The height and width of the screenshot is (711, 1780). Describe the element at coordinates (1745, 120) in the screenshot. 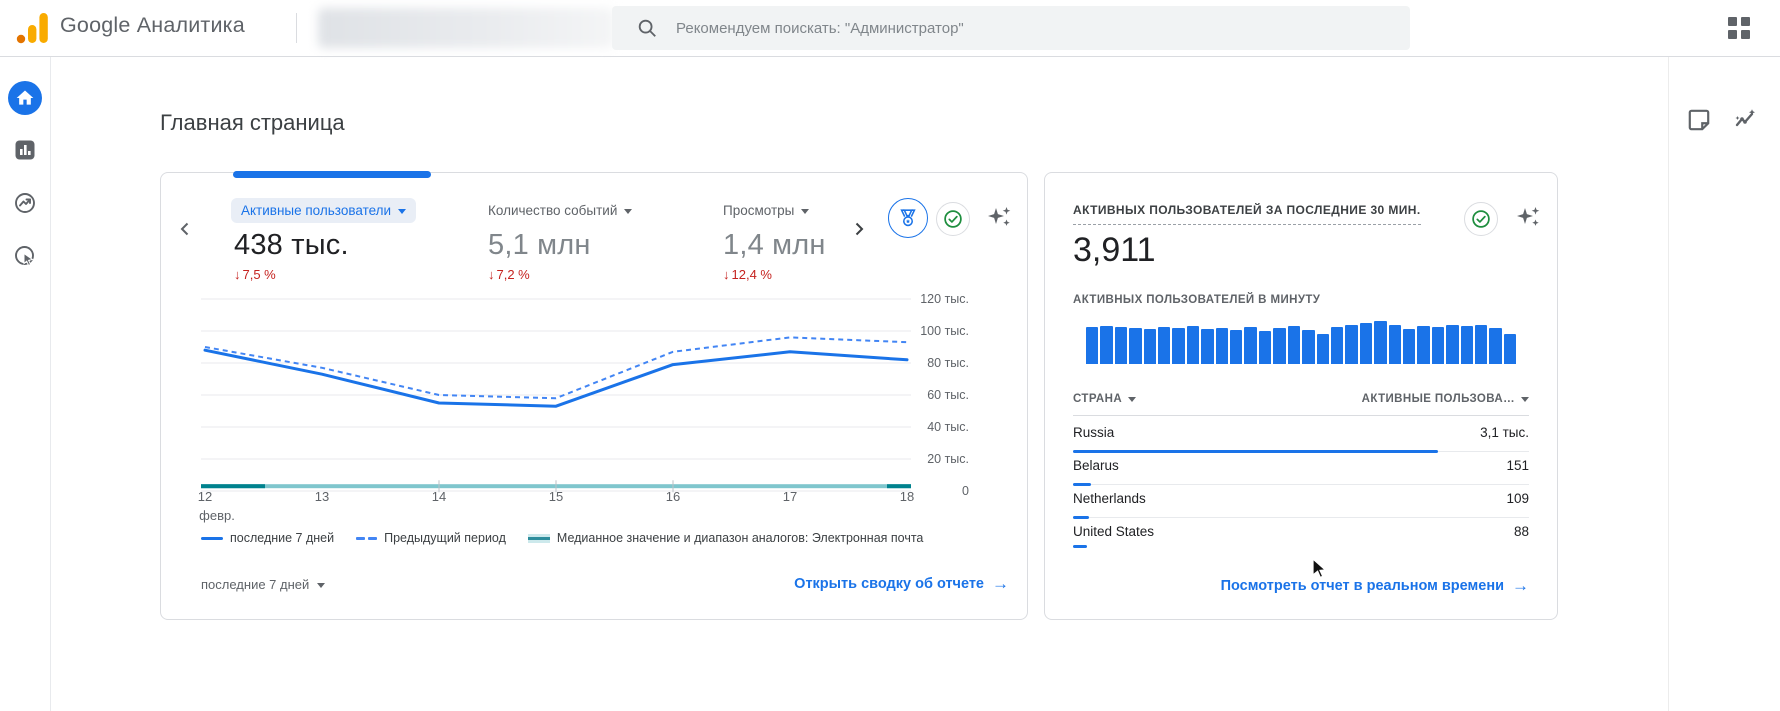

I see `insights-button` at that location.